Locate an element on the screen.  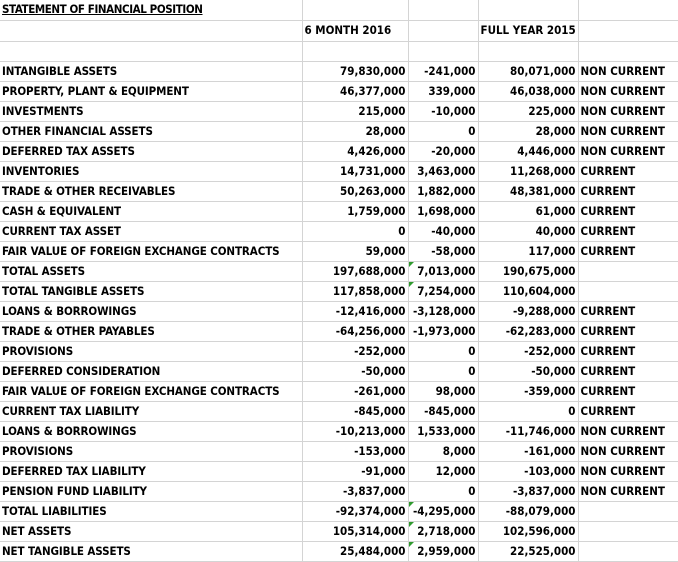
value-2016-cell: 215,000 is located at coordinates (355, 111).